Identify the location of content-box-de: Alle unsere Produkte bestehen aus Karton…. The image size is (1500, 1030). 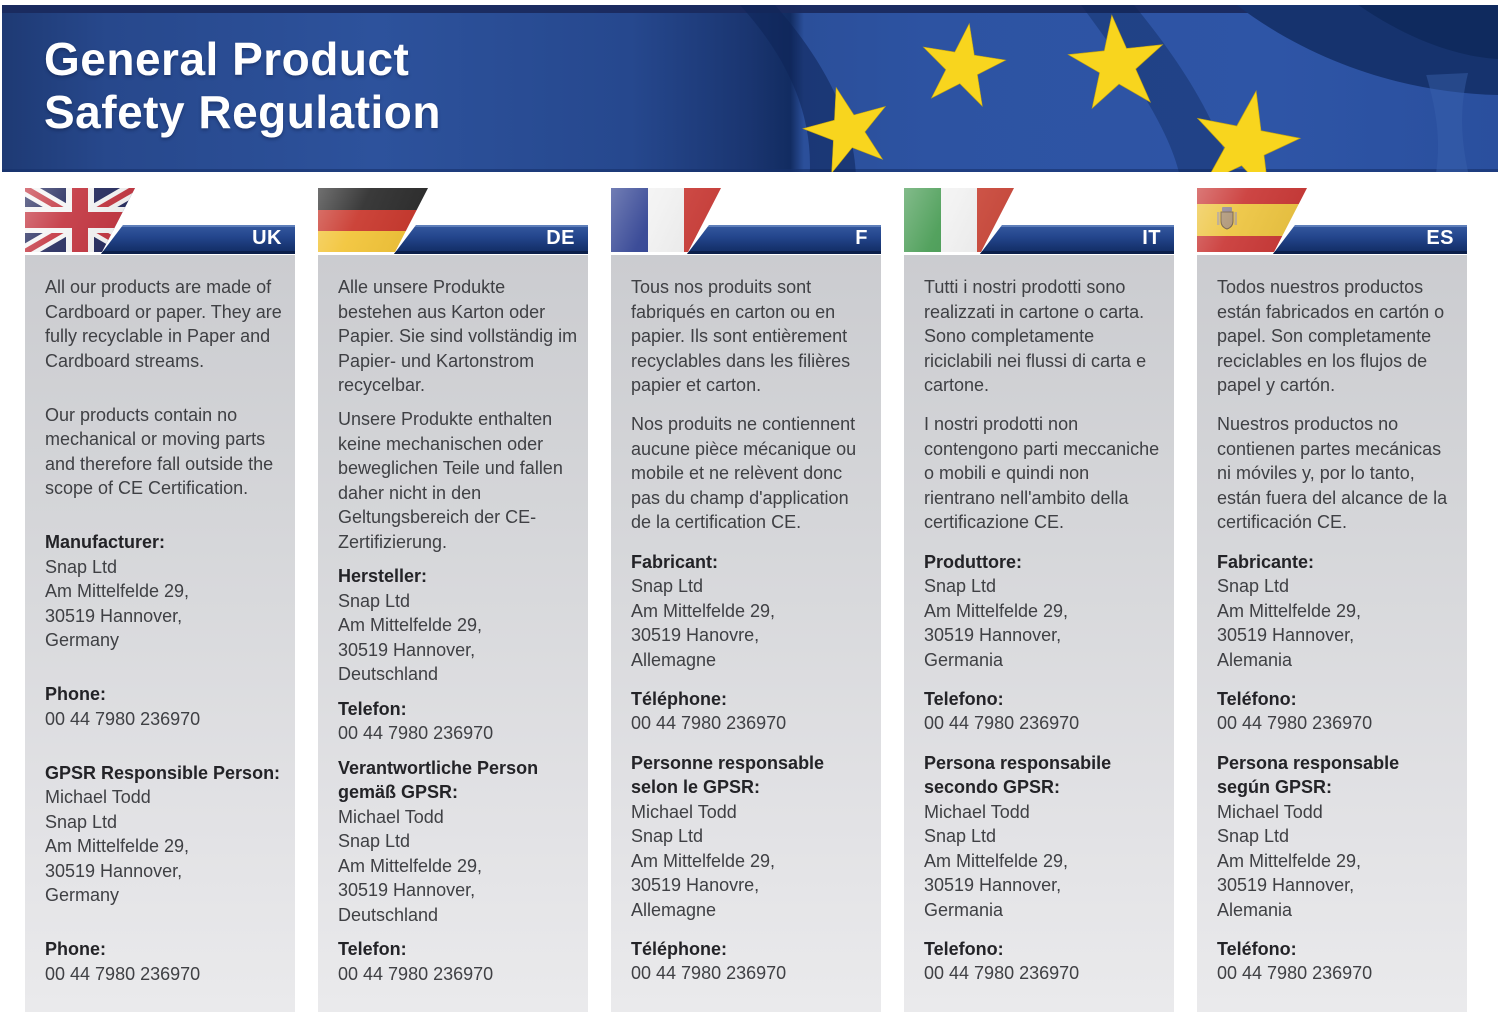
(453, 633).